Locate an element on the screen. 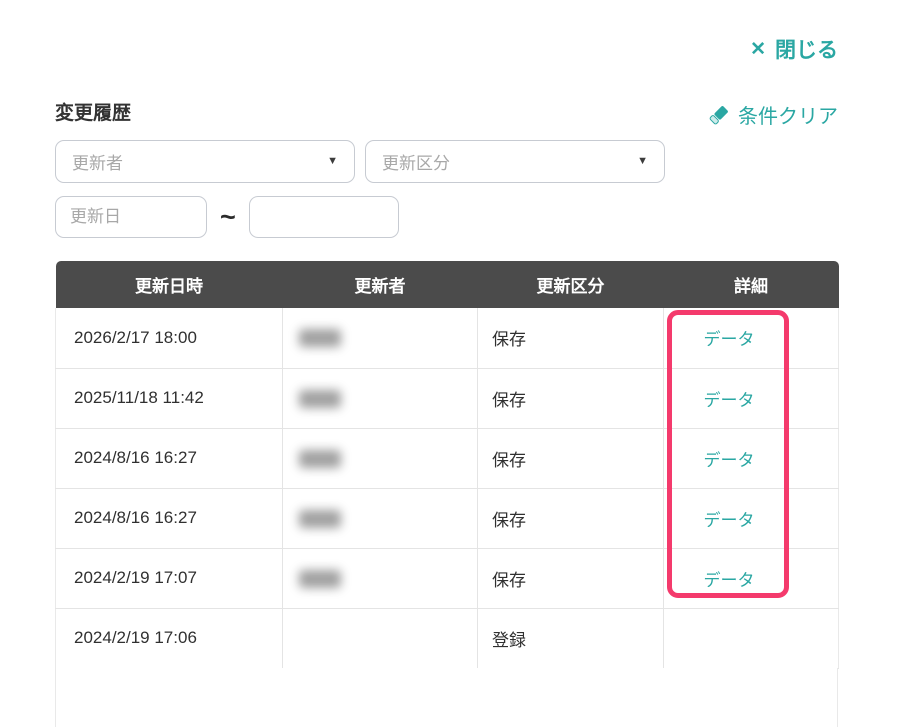 This screenshot has width=899, height=727. col-header-detail: 詳細 is located at coordinates (751, 284).